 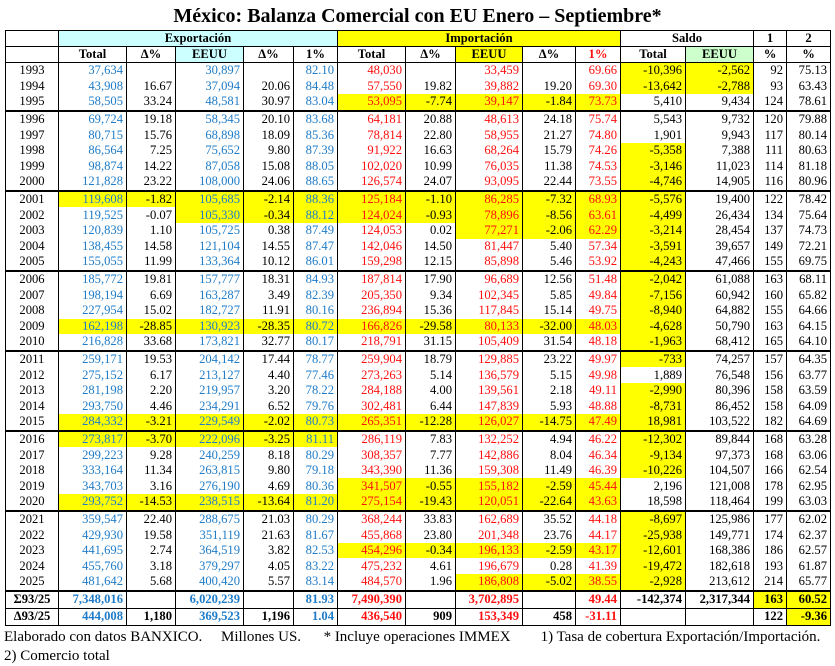 I want to click on cell-exp-eeuu: 75,652, so click(x=209, y=150).